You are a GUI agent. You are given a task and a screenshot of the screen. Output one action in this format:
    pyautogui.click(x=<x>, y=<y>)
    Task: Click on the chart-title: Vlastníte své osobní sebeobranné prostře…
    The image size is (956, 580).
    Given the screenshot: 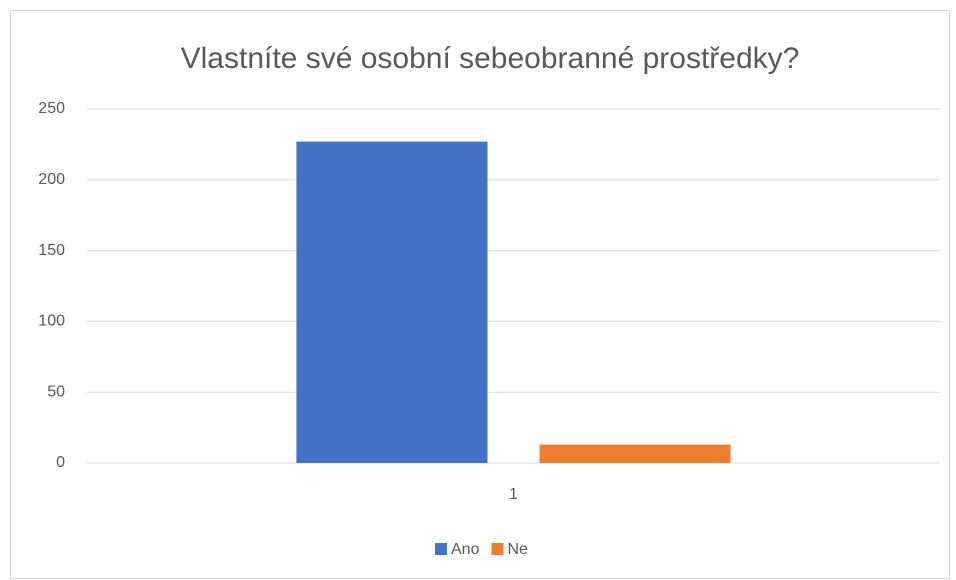 What is the action you would take?
    pyautogui.click(x=490, y=58)
    